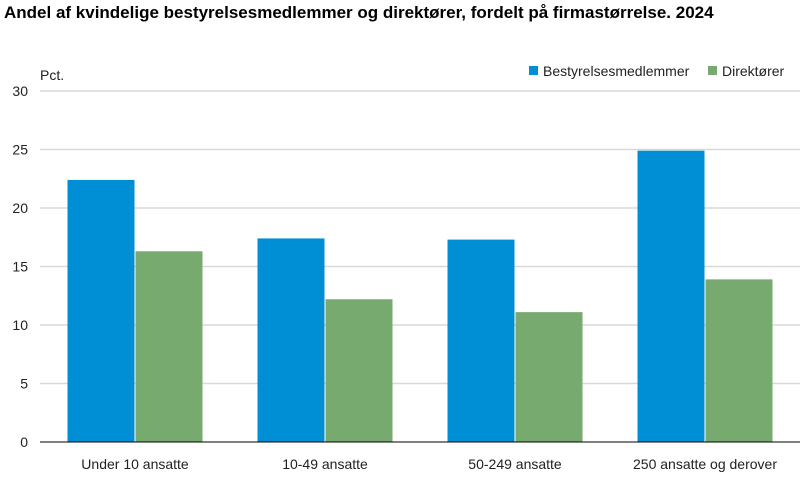  What do you see at coordinates (325, 464) in the screenshot?
I see `x-tick-label: 10-49 ansatte` at bounding box center [325, 464].